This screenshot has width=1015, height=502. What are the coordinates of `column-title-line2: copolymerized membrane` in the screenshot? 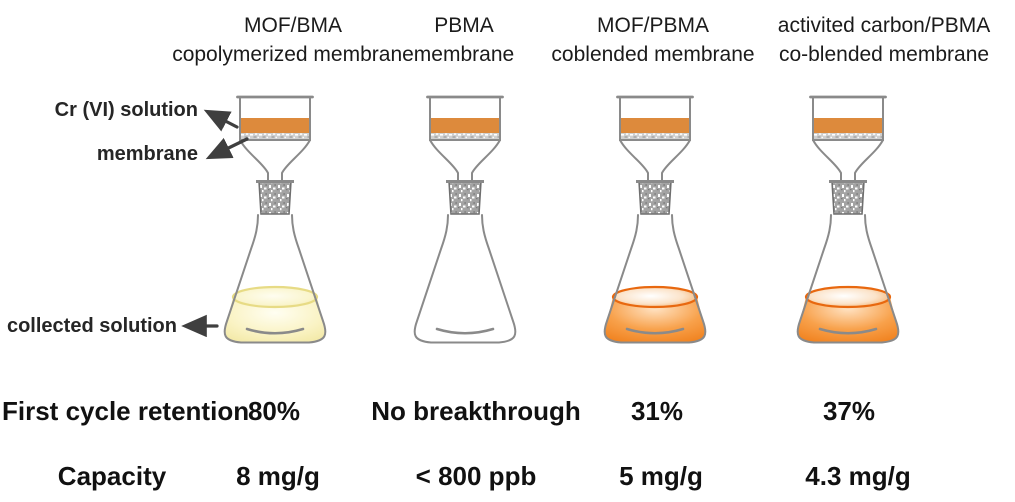 It's located at (293, 54).